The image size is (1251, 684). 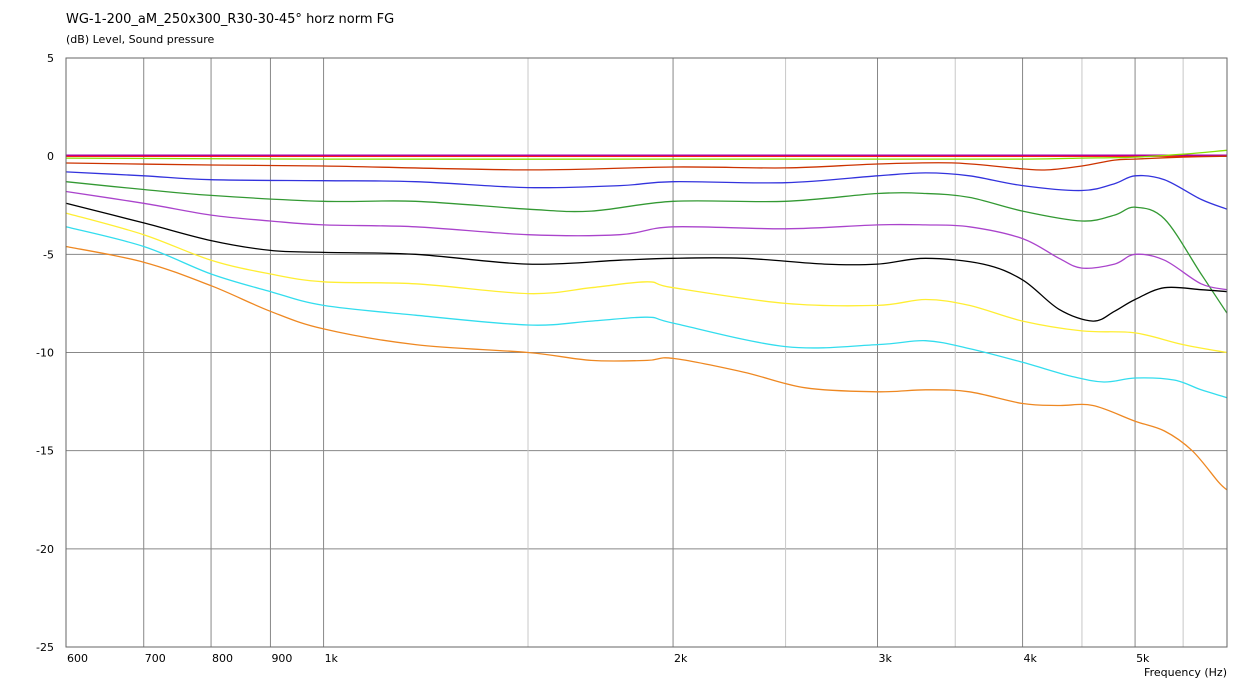 What do you see at coordinates (140, 39) in the screenshot?
I see `y-axis-label: (dB) Level, Sound pressure` at bounding box center [140, 39].